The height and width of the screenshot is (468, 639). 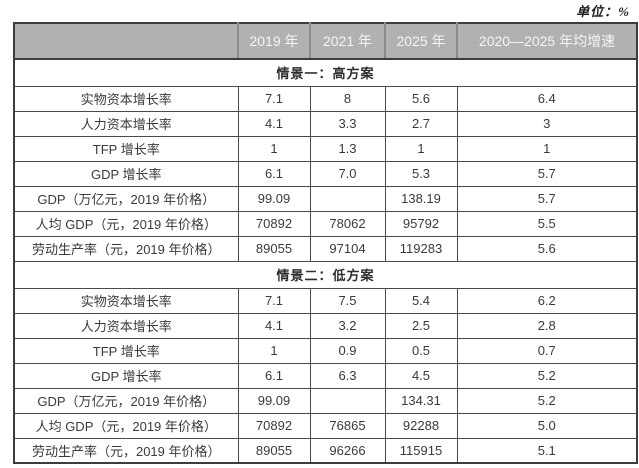 What do you see at coordinates (347, 300) in the screenshot?
I see `value-cell: 7.5` at bounding box center [347, 300].